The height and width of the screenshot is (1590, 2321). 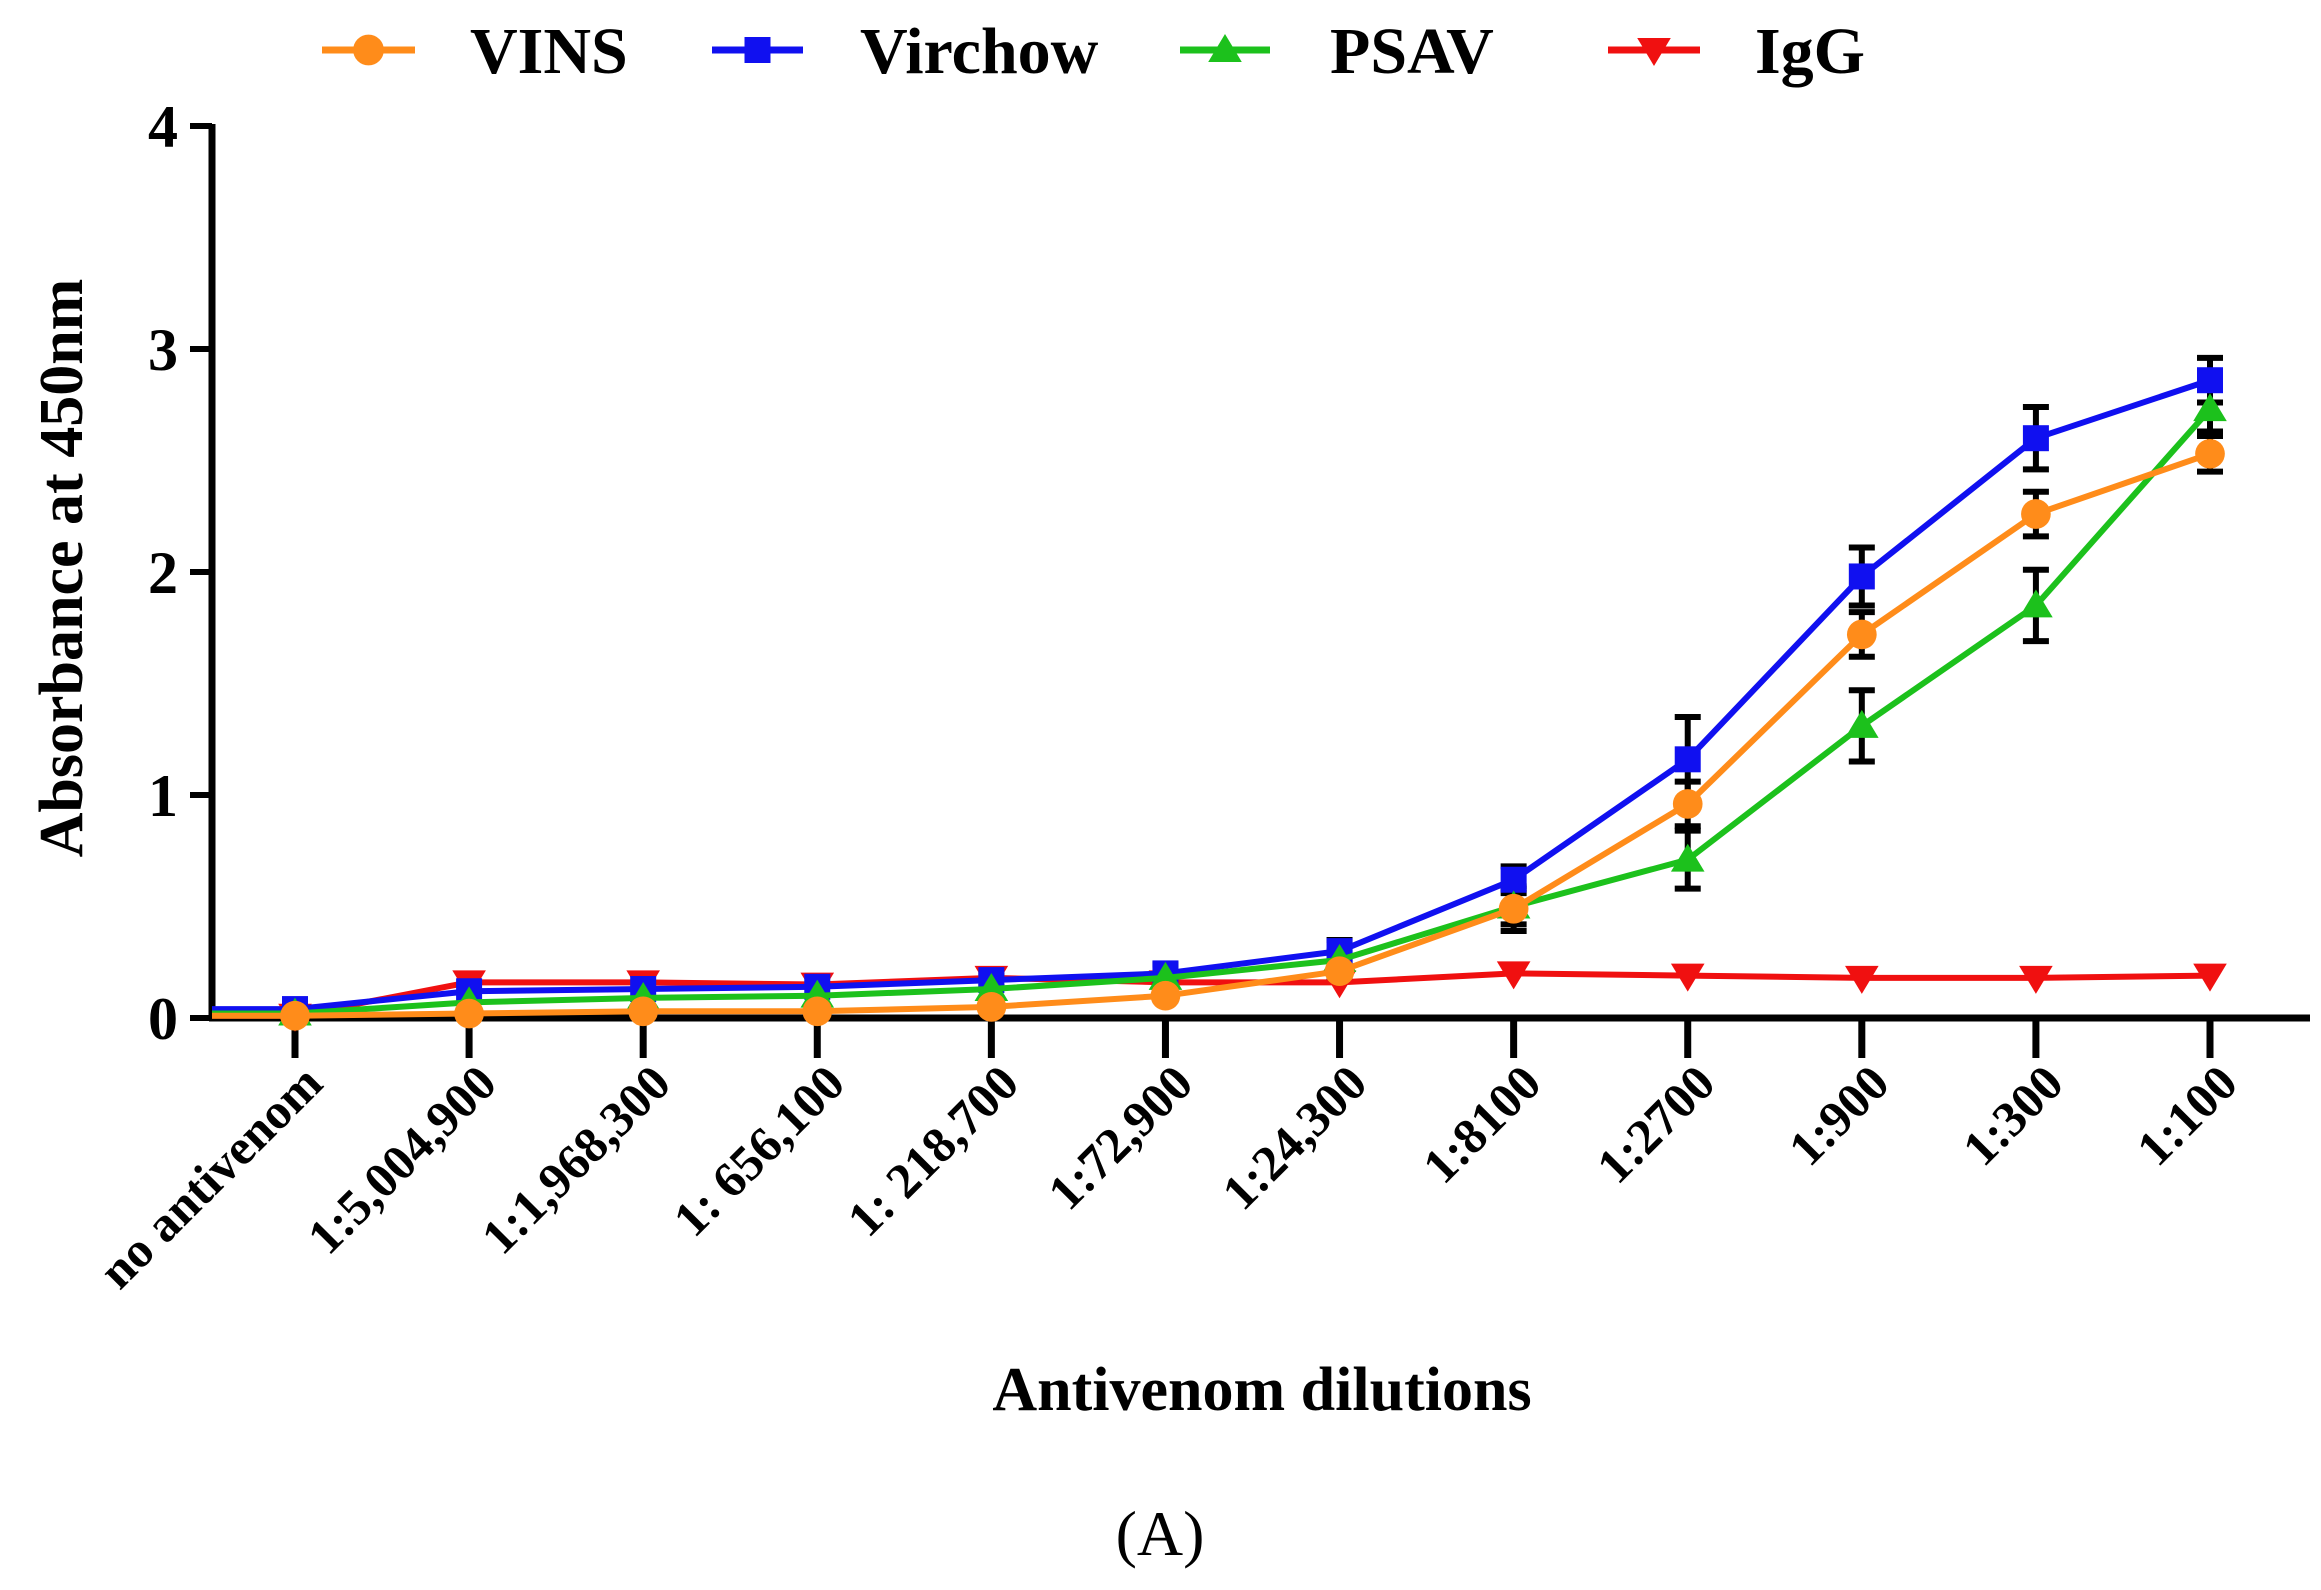 I want to click on x-tick-label: 1:8100, so click(x=1482, y=1124).